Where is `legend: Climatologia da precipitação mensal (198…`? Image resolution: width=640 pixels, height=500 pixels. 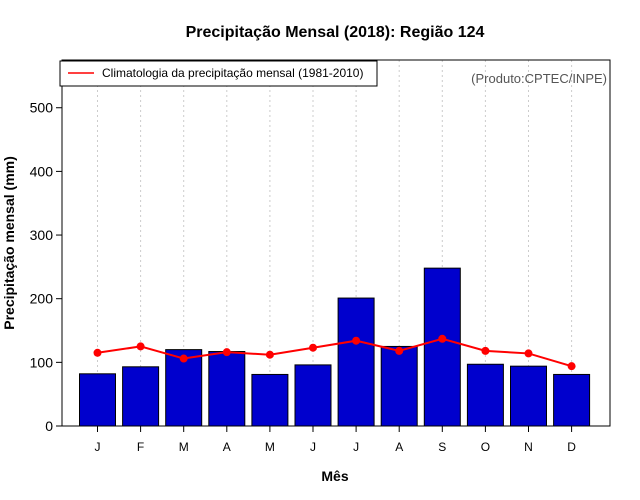 legend: Climatologia da precipitação mensal (198… is located at coordinates (218, 73).